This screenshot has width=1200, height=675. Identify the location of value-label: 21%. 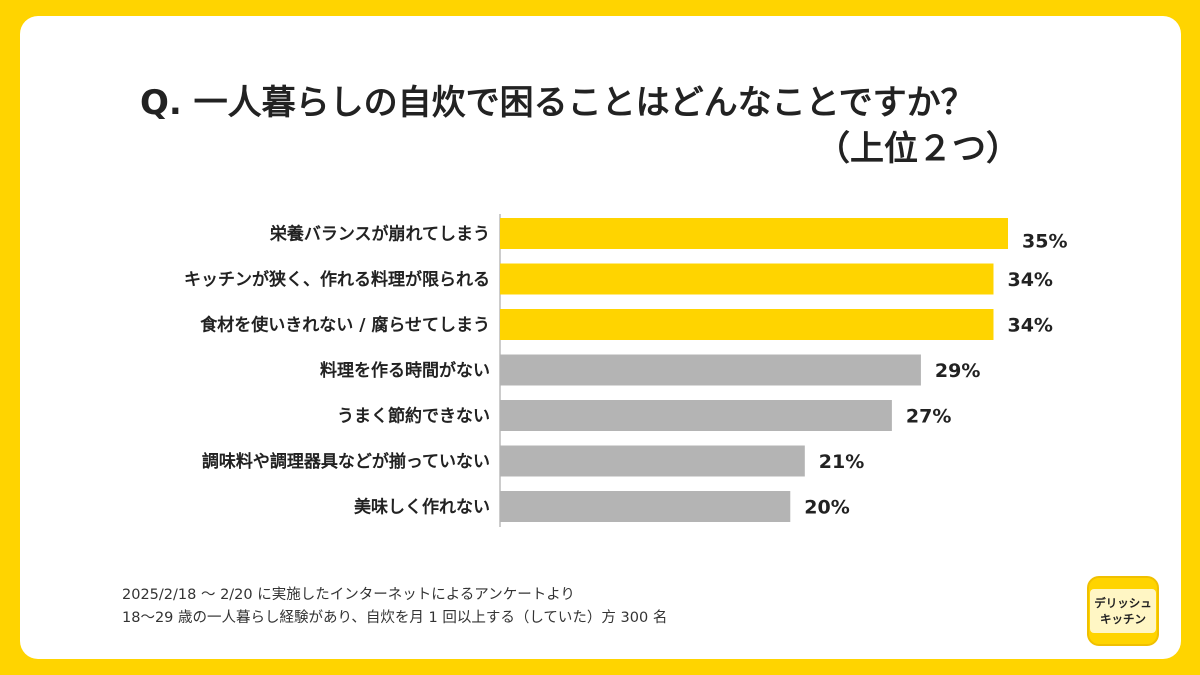
(841, 462).